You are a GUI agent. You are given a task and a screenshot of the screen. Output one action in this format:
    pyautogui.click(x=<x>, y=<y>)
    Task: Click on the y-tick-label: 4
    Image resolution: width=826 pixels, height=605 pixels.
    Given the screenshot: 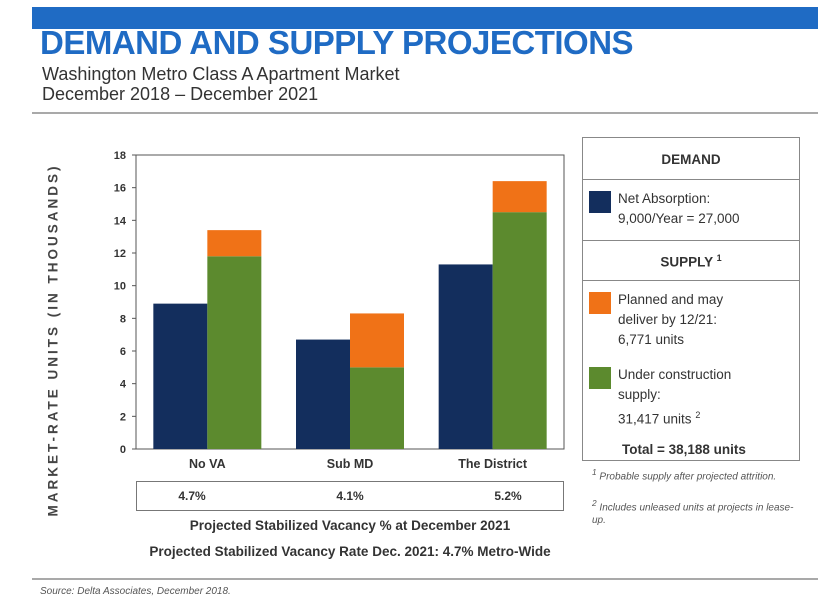 What is the action you would take?
    pyautogui.click(x=123, y=385)
    